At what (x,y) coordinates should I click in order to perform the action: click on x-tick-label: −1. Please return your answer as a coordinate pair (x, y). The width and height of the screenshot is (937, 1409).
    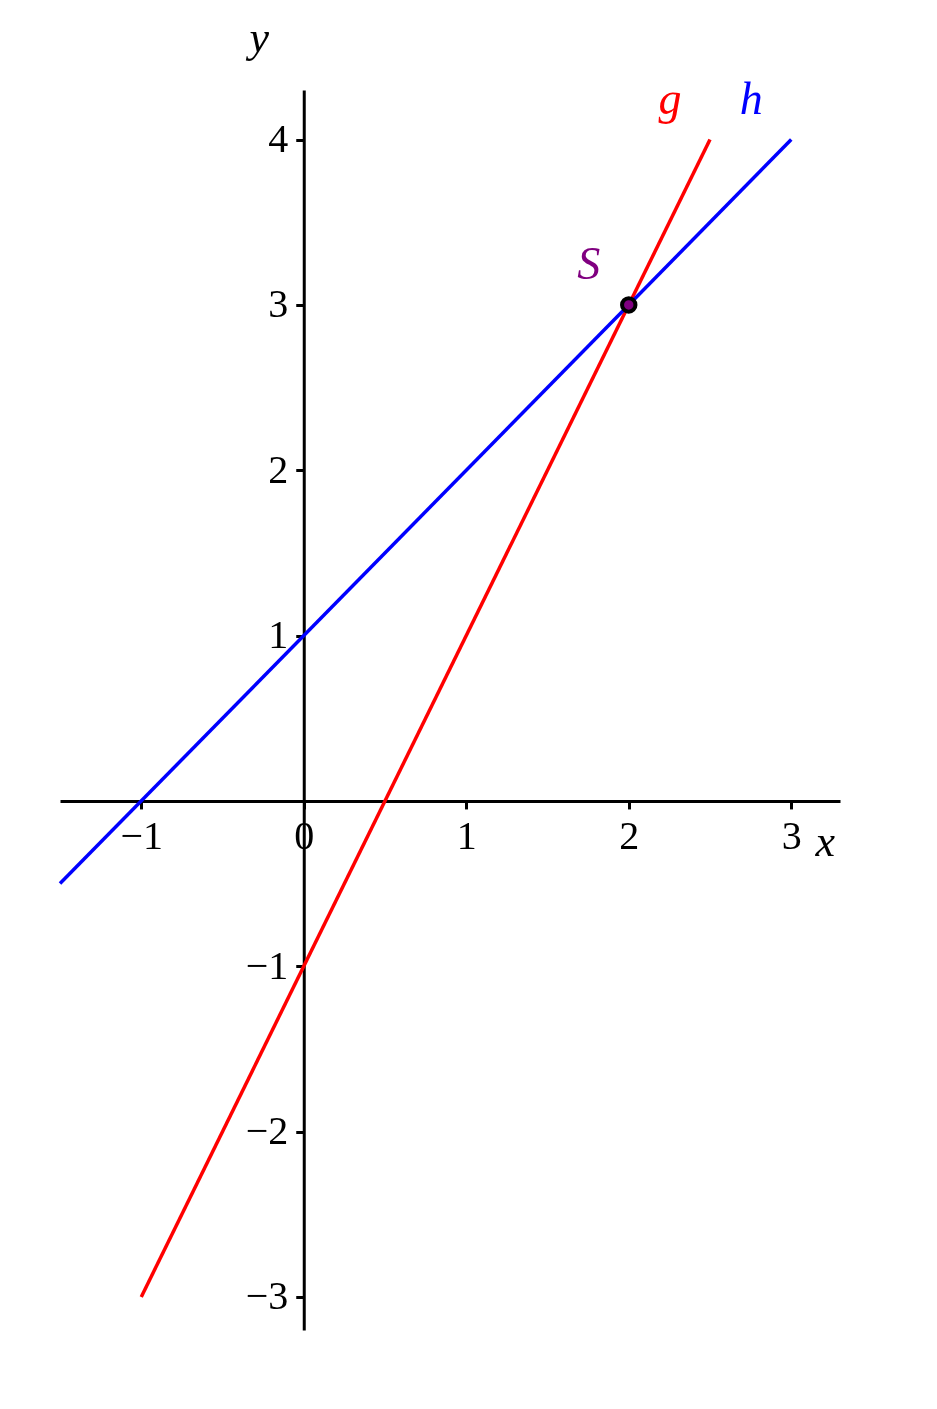
    Looking at the image, I should click on (142, 836).